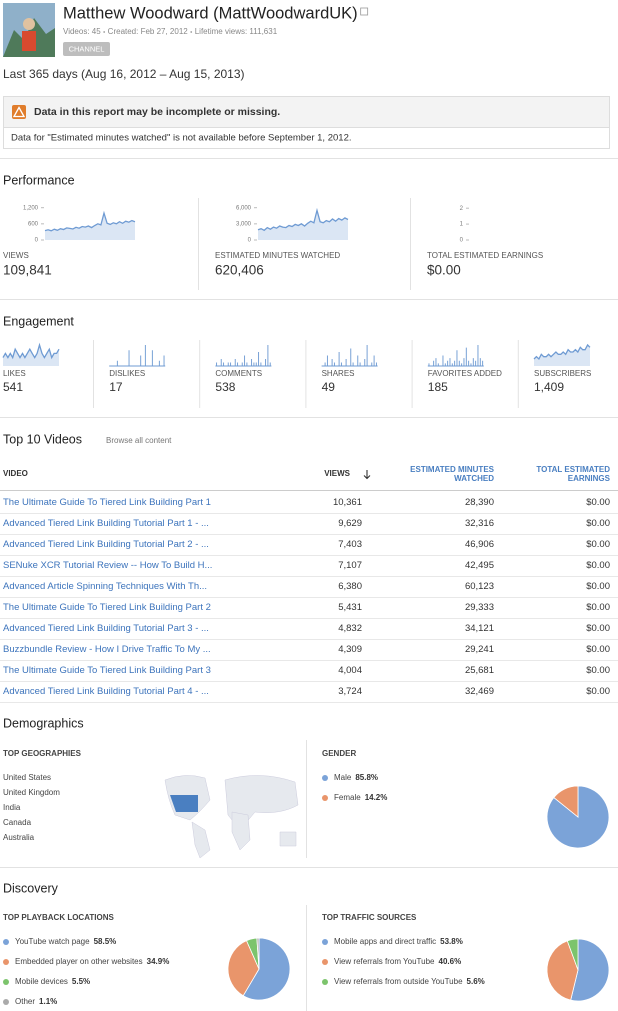 This screenshot has height=1011, width=618. What do you see at coordinates (479, 544) in the screenshot?
I see `table-cell: 46,906` at bounding box center [479, 544].